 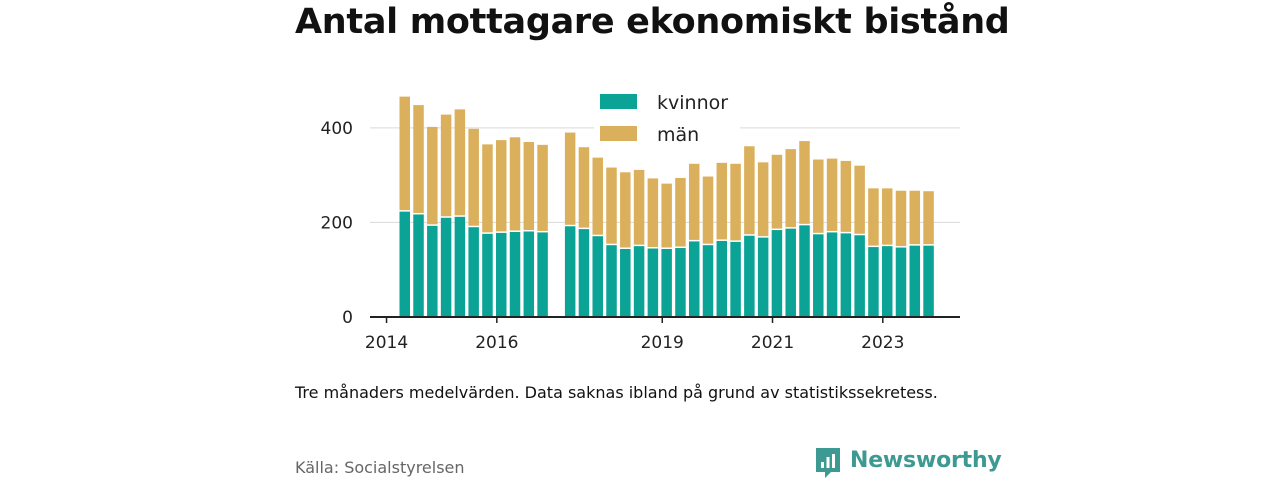 What do you see at coordinates (828, 463) in the screenshot?
I see `newsworthy-logo-icon` at bounding box center [828, 463].